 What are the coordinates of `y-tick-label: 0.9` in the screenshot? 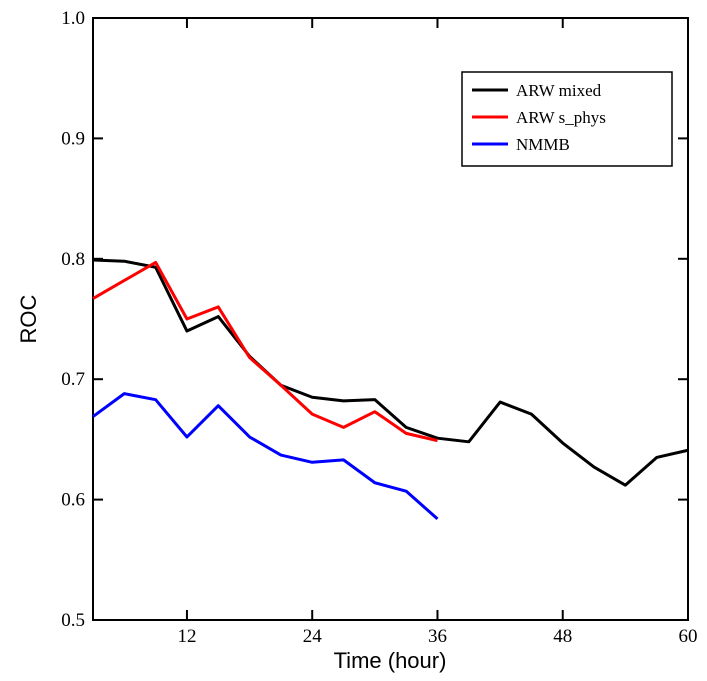 It's located at (73, 138).